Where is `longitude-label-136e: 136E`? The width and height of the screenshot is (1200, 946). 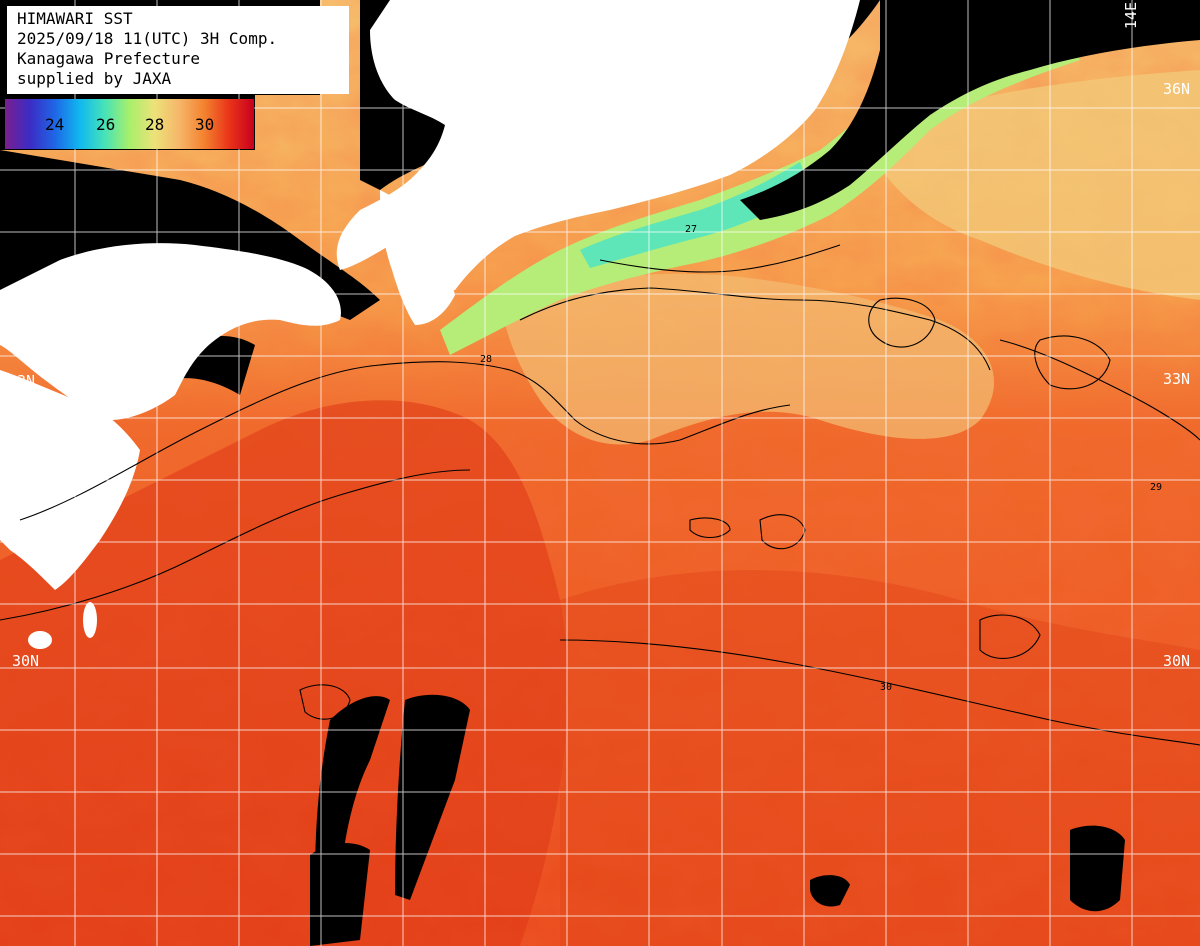
longitude-label-136e: 136E is located at coordinates (490, 20).